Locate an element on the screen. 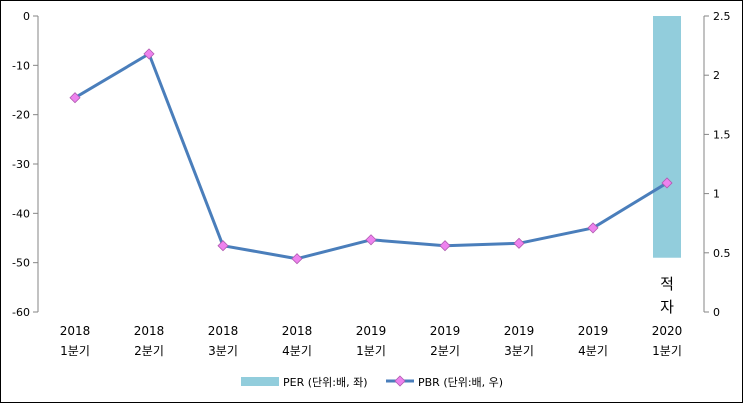  x-tick-year-4: 2019 is located at coordinates (371, 331).